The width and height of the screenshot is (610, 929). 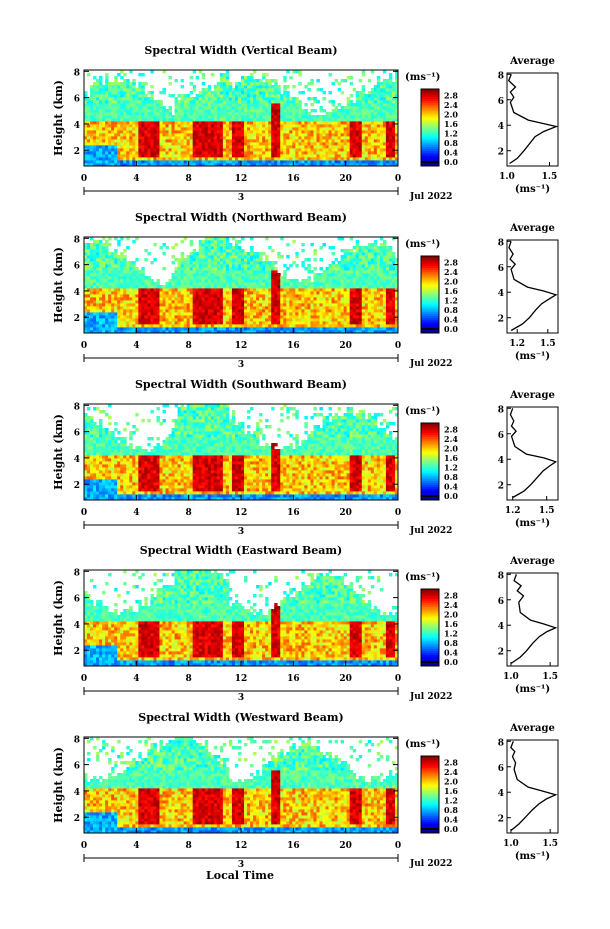 I want to click on panel-title: Spectral Width (Vertical Beam), so click(x=240, y=50).